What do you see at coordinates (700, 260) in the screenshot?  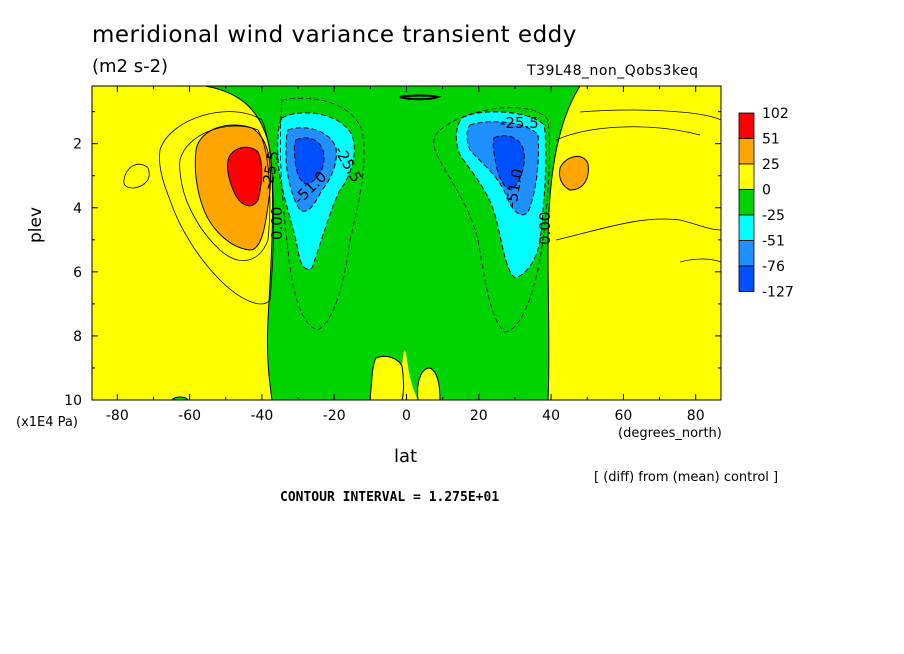 I see `contour-thin-nh-bottom` at bounding box center [700, 260].